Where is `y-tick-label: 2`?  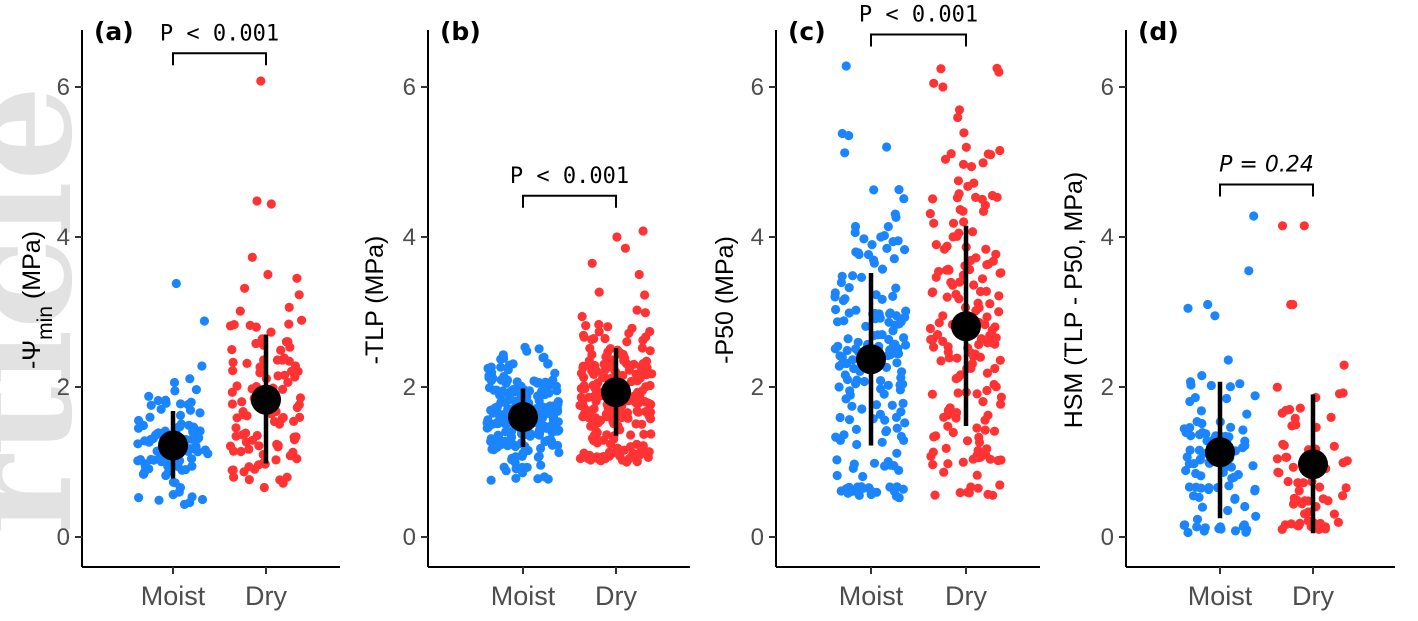 y-tick-label: 2 is located at coordinates (757, 387).